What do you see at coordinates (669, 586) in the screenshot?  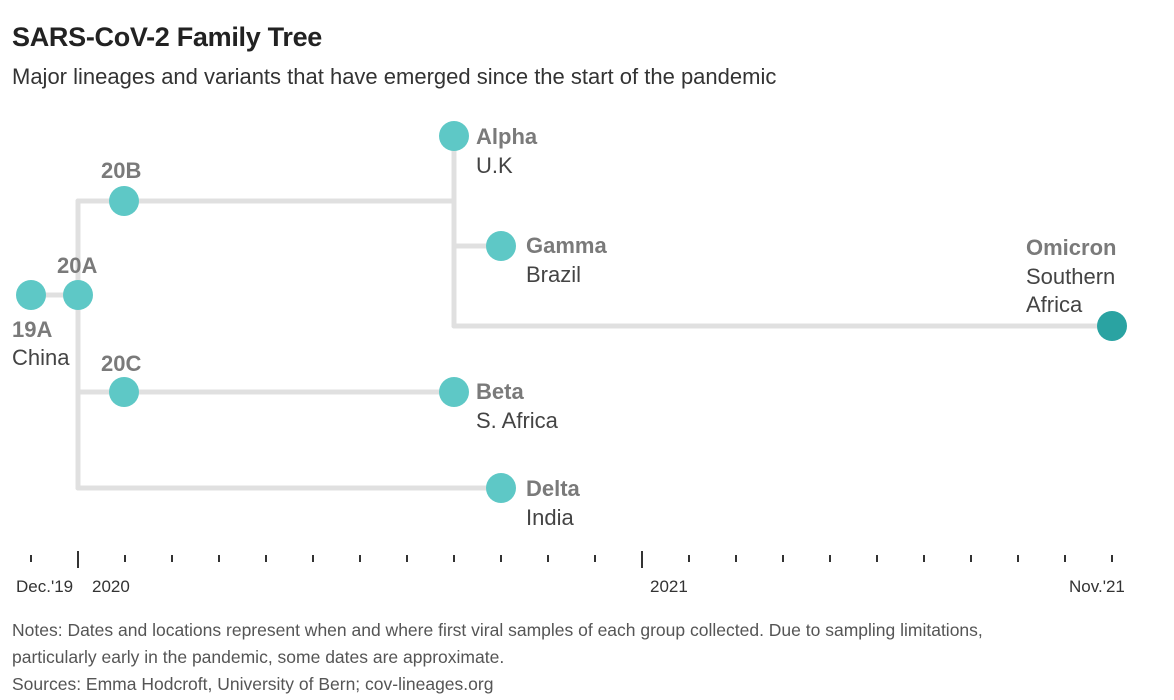 I see `axis-label-2021: 2021` at bounding box center [669, 586].